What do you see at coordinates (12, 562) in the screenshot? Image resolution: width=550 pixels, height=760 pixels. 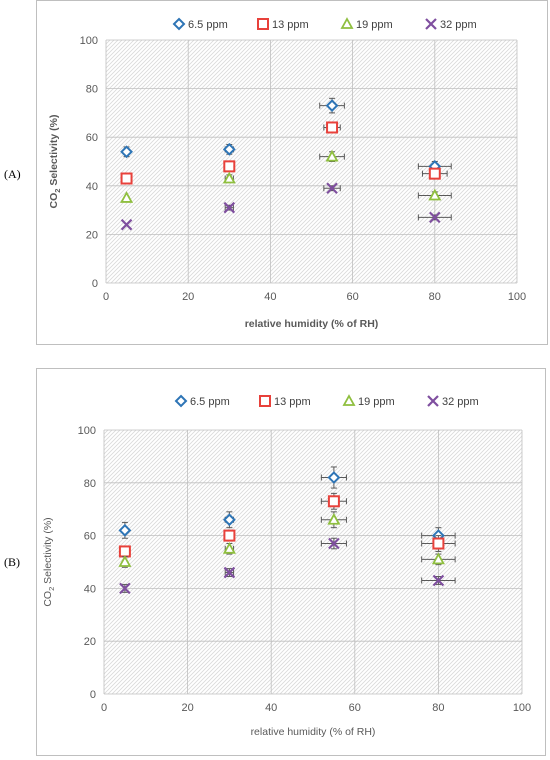 I see `panel-label-b: (B)` at bounding box center [12, 562].